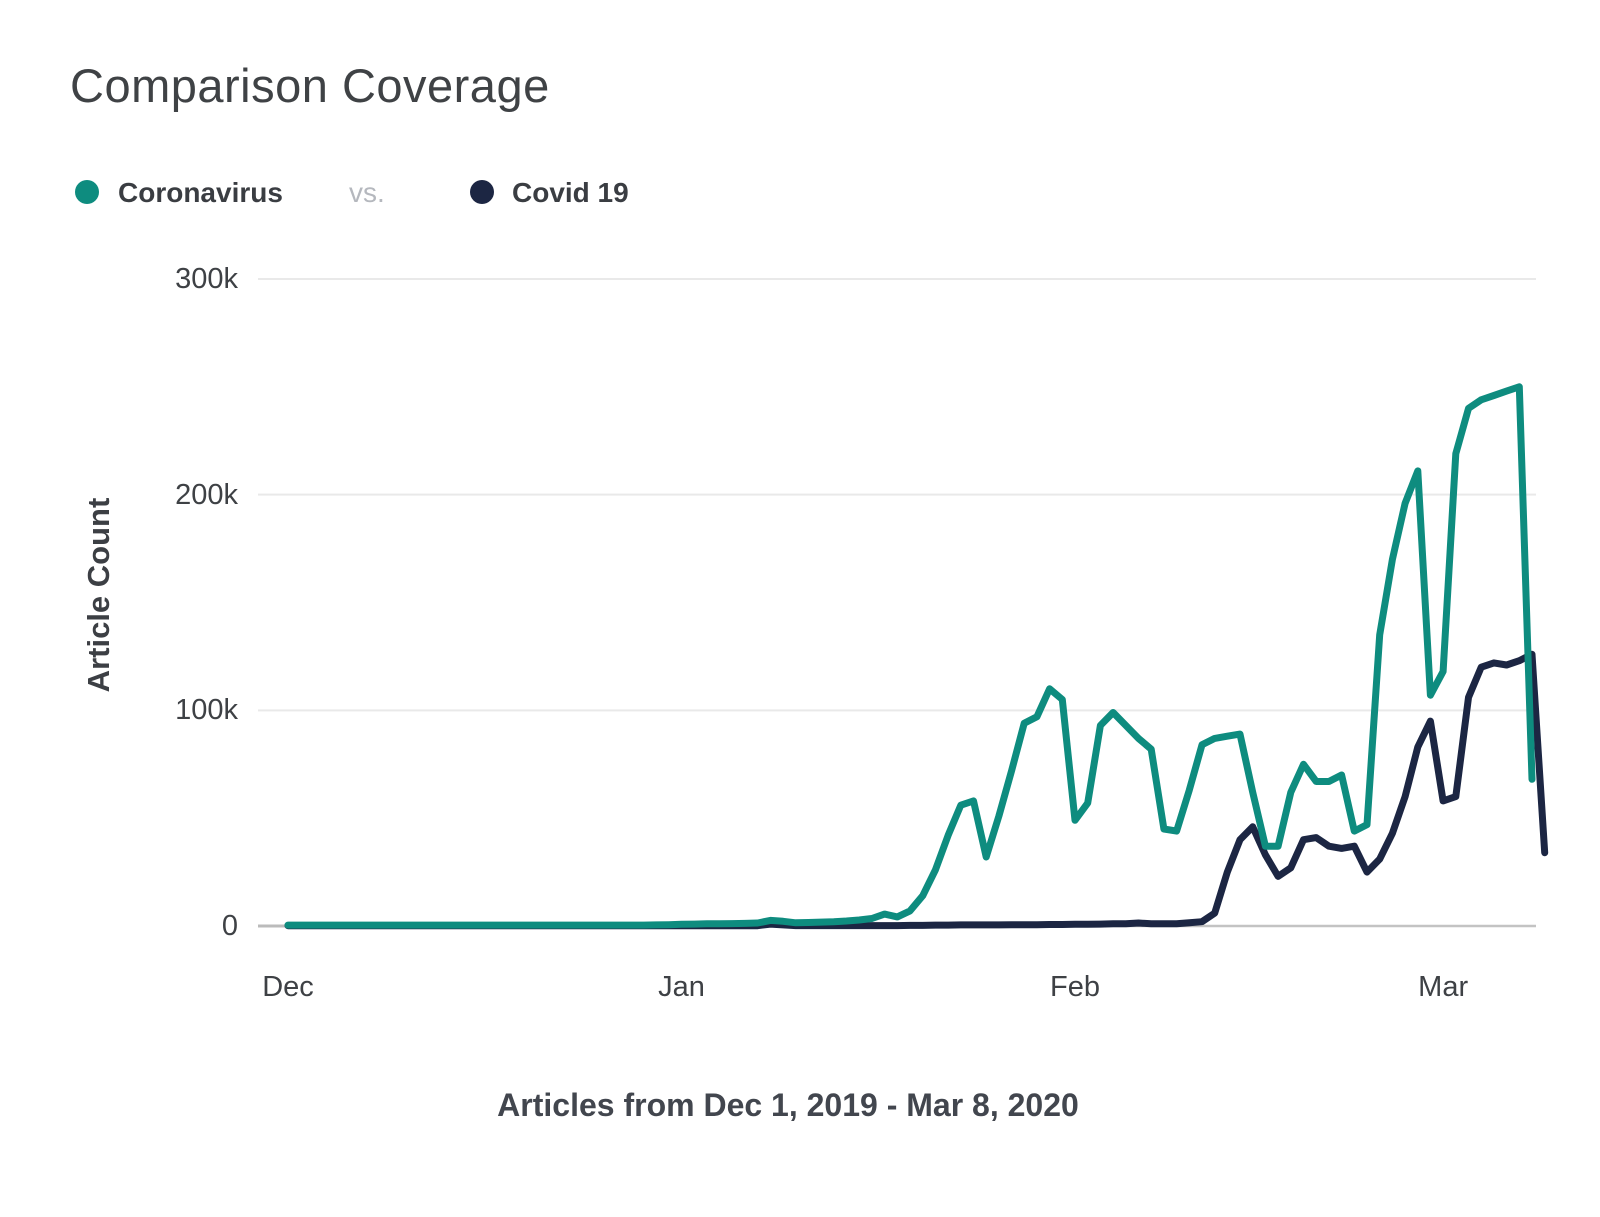 The height and width of the screenshot is (1217, 1600). Describe the element at coordinates (288, 987) in the screenshot. I see `x-tick-label-dec: Dec` at that location.